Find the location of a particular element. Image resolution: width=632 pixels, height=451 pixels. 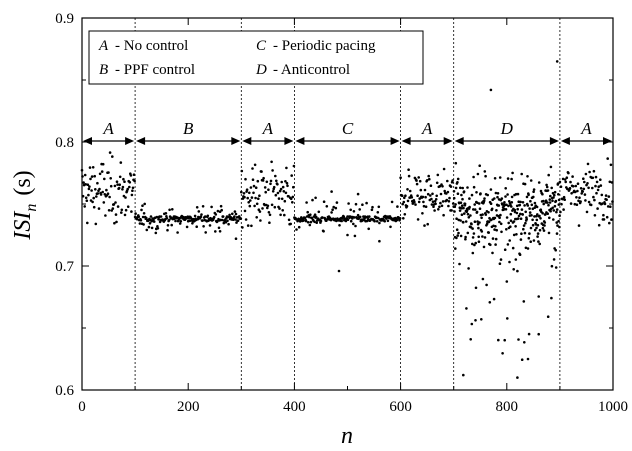

x-tick-label-4: 800 is located at coordinates (507, 407).